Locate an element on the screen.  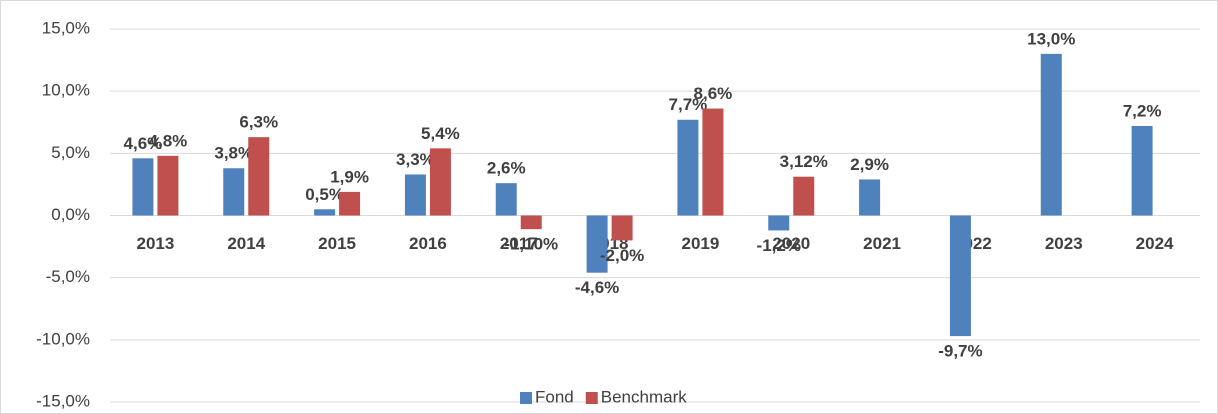
legend-label: Benchmark is located at coordinates (644, 396).